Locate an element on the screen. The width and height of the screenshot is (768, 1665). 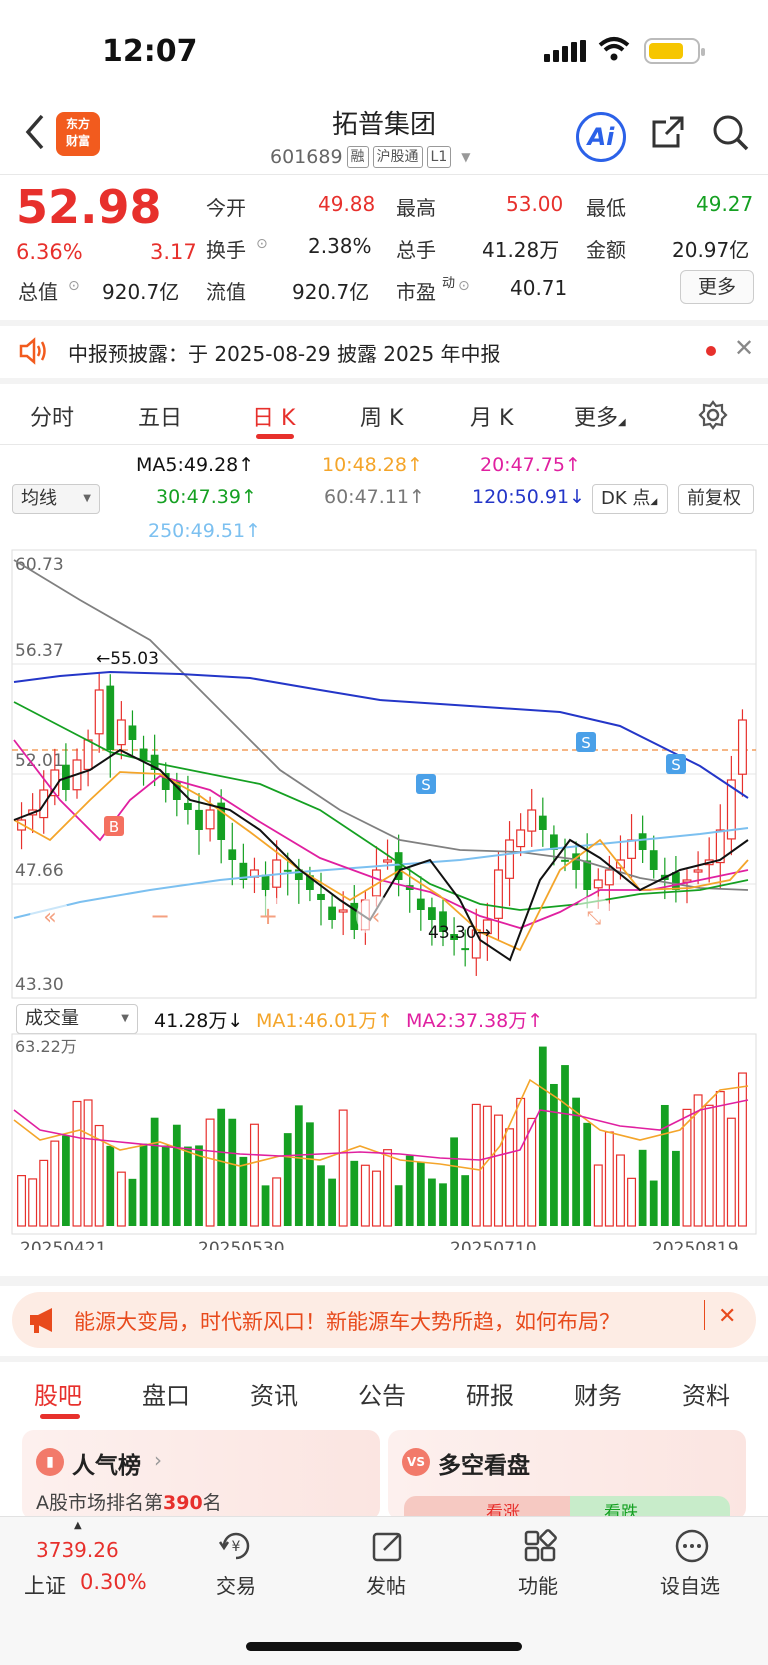
tab-five-day: 五日 is located at coordinates (160, 418).